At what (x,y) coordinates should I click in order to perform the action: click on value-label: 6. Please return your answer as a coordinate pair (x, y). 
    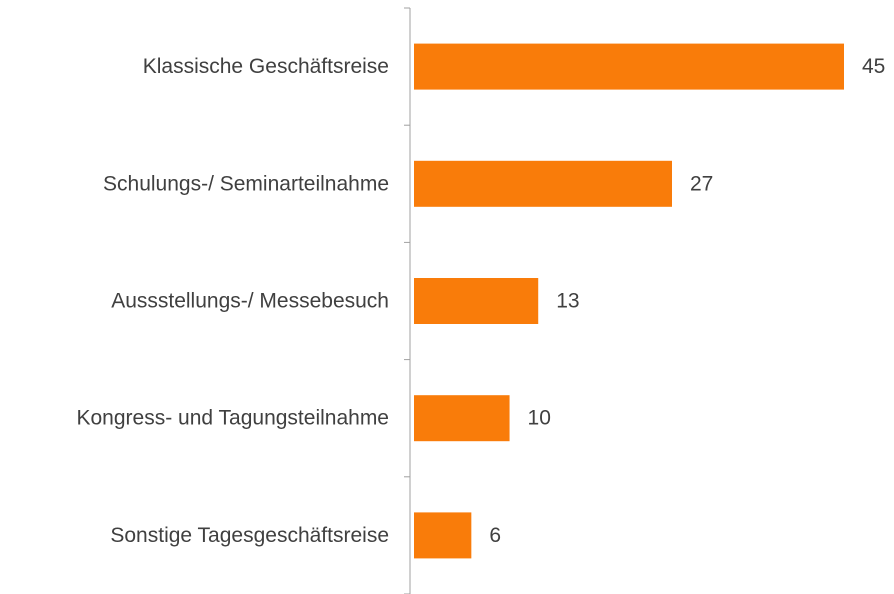
    Looking at the image, I should click on (495, 535).